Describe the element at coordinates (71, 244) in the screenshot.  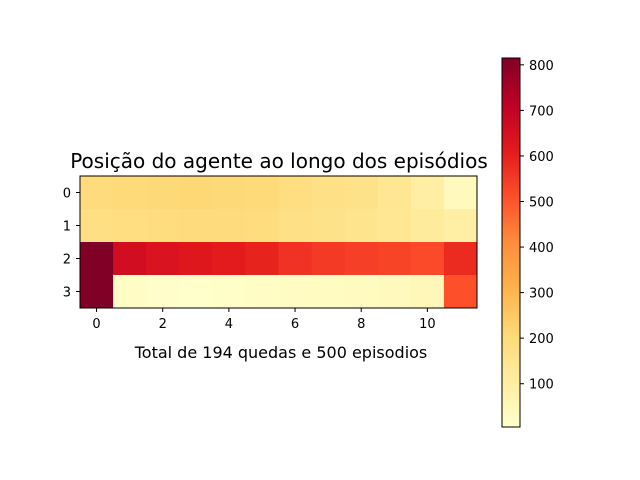
I see `y-axis-ticks: 0 1 2 3` at that location.